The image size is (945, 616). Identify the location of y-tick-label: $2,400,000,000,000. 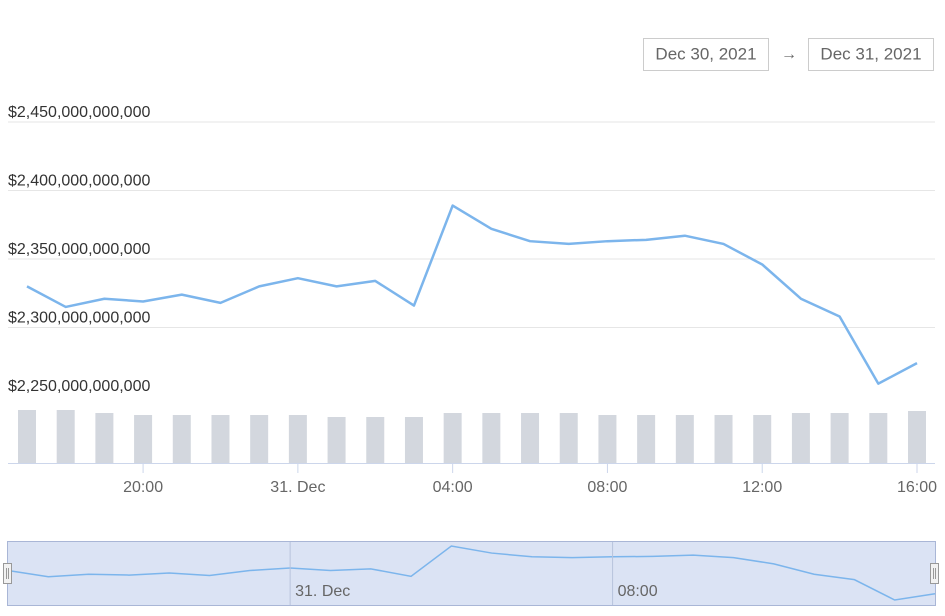
(79, 181).